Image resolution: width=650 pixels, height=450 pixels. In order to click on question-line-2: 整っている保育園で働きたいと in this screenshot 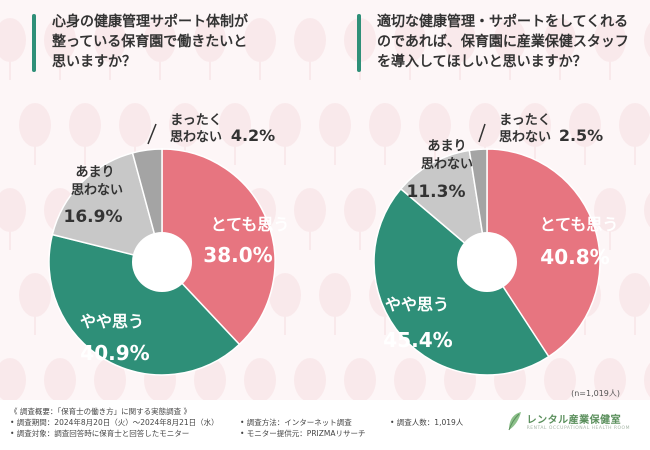, I will do `click(150, 42)`.